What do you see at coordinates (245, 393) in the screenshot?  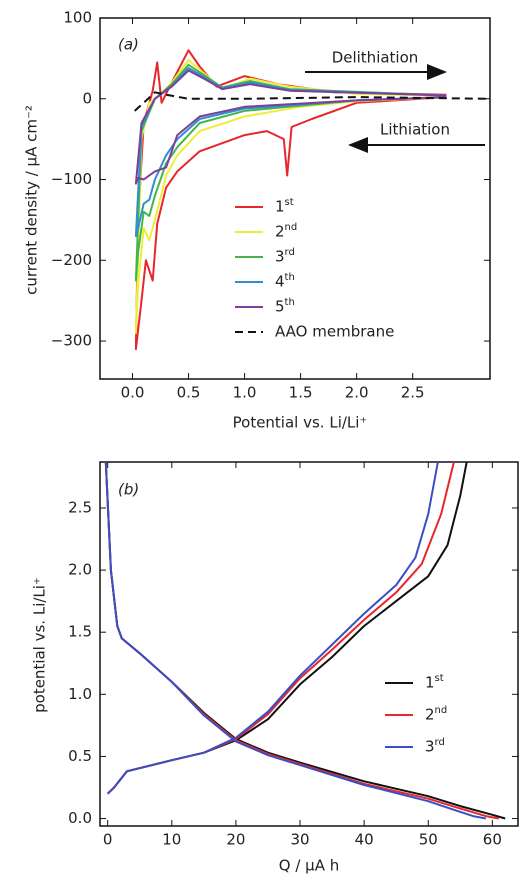 I see `x-tick-label: 1.0` at bounding box center [245, 393].